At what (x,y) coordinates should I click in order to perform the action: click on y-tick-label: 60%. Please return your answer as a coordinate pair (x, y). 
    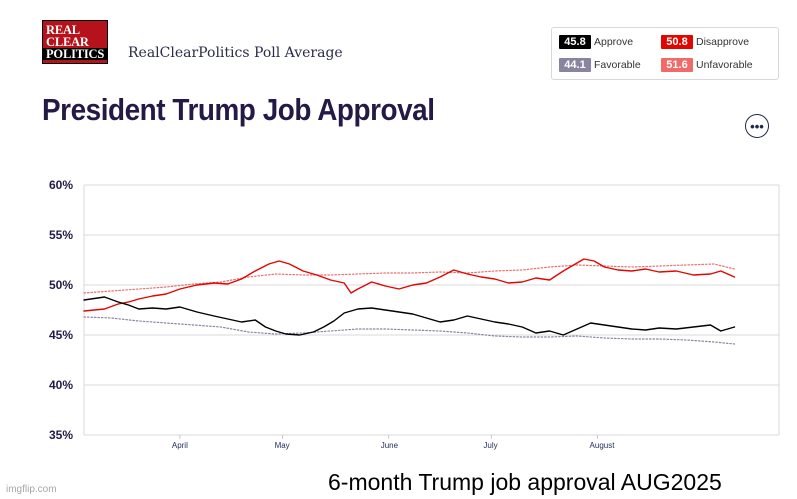
    Looking at the image, I should click on (61, 185).